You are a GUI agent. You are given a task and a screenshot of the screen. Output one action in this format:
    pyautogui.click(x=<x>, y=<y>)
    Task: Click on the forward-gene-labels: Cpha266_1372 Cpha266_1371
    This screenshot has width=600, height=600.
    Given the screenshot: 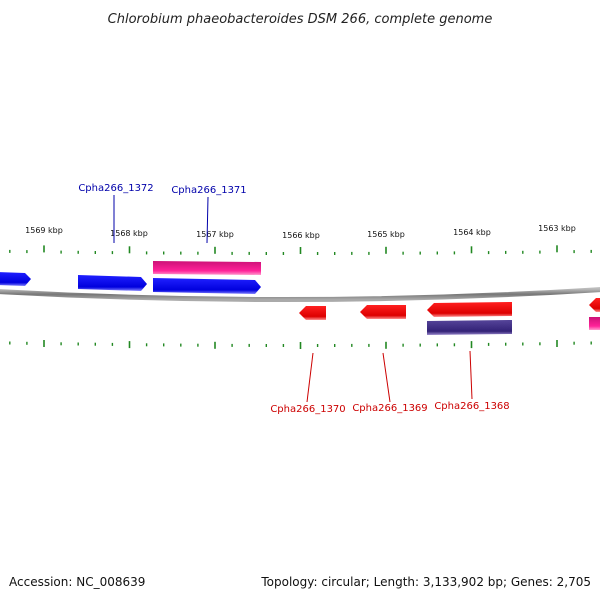 What is the action you would take?
    pyautogui.click(x=162, y=213)
    